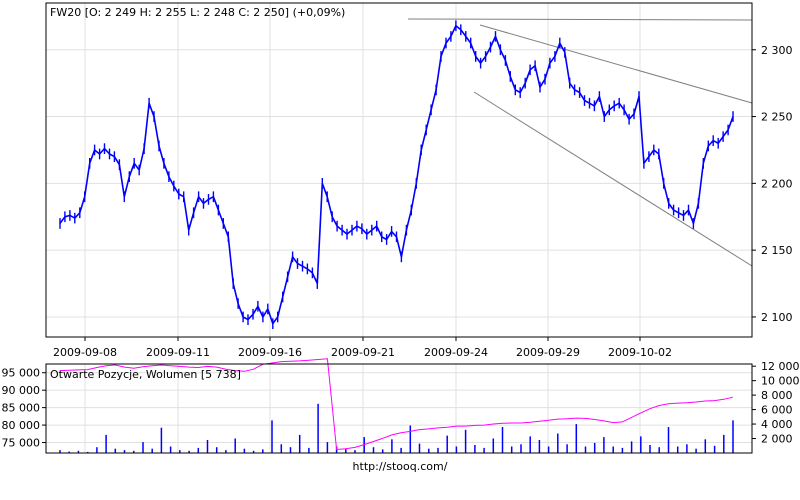  Describe the element at coordinates (456, 352) in the screenshot. I see `x-tick-label: 2009-09-24` at that location.